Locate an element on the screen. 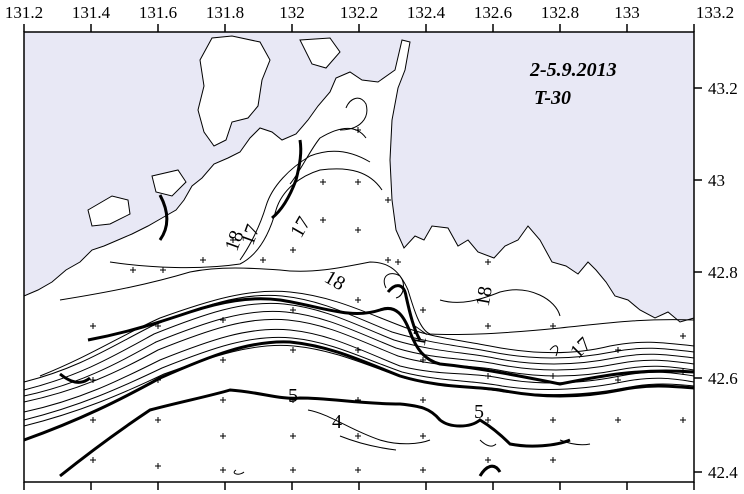 The height and width of the screenshot is (494, 744). y-tick-label: 43.2 is located at coordinates (723, 88).